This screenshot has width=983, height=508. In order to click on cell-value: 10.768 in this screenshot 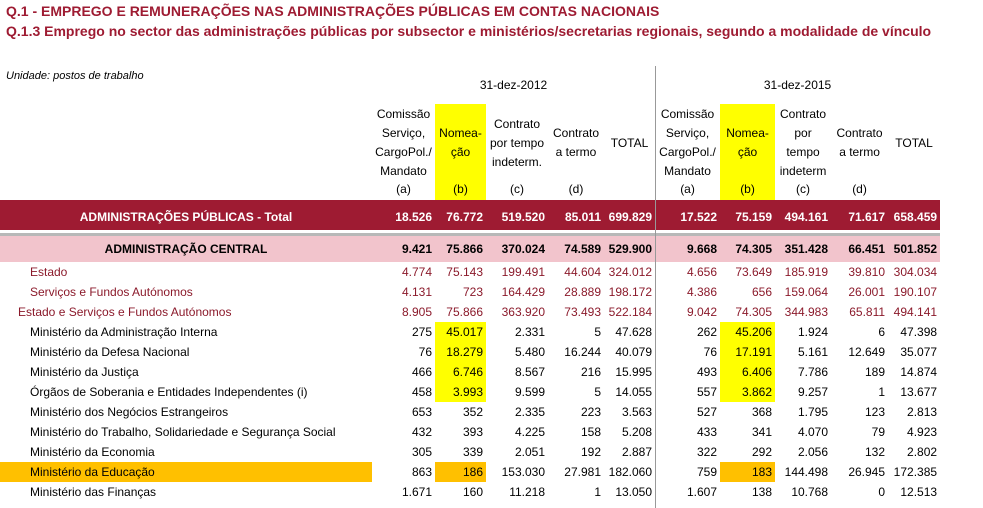, I will do `click(810, 492)`.